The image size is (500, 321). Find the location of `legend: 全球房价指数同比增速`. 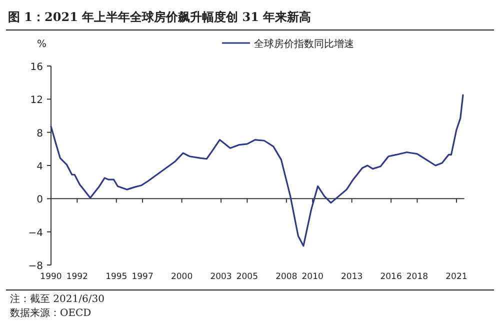

legend: 全球房价指数同比增速 is located at coordinates (288, 44).